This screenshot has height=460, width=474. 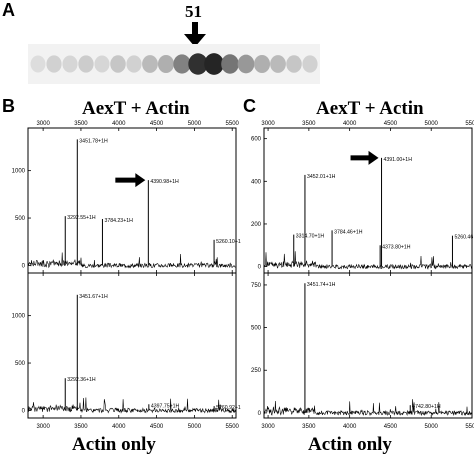 I want to click on arrow-down-icon, so click(x=195, y=34).